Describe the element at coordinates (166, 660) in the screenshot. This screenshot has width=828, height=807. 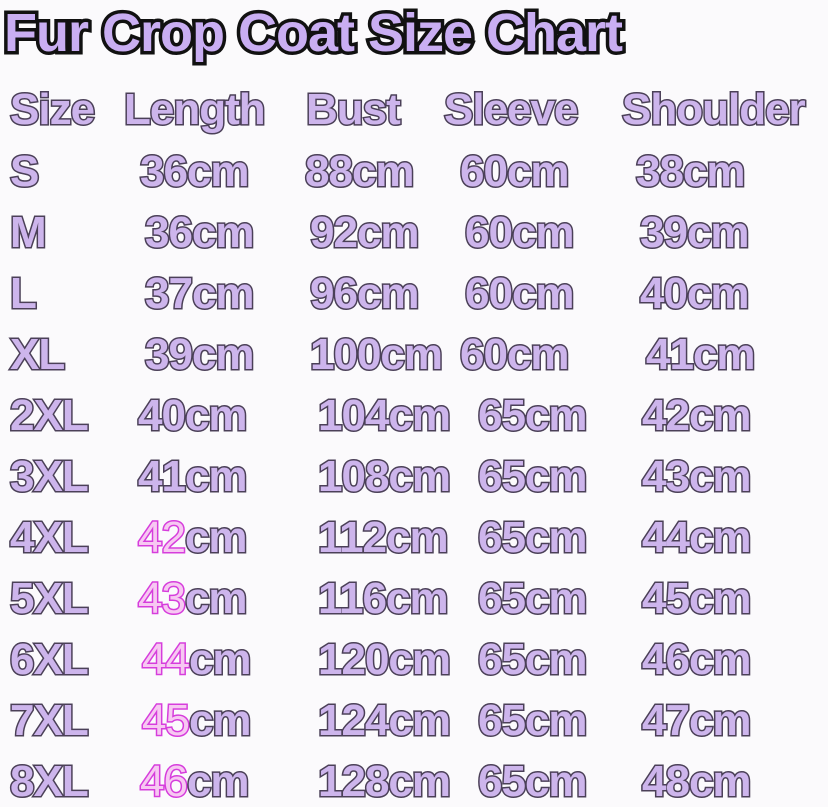
I see `length-value: 44` at that location.